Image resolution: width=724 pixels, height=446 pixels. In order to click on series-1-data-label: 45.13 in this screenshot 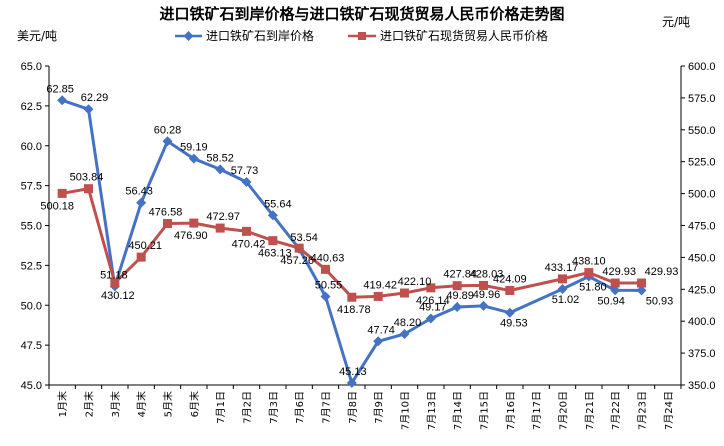, I will do `click(353, 372)`.